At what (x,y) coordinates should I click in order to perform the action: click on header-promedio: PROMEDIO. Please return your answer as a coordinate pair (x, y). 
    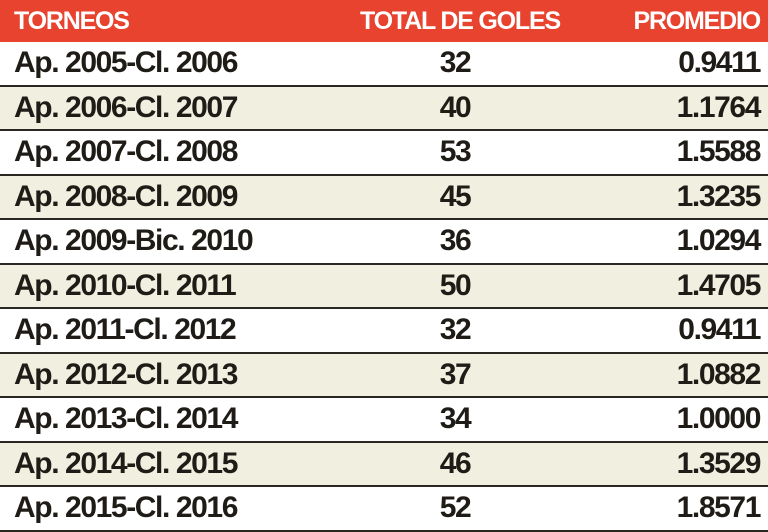
    Looking at the image, I should click on (697, 20).